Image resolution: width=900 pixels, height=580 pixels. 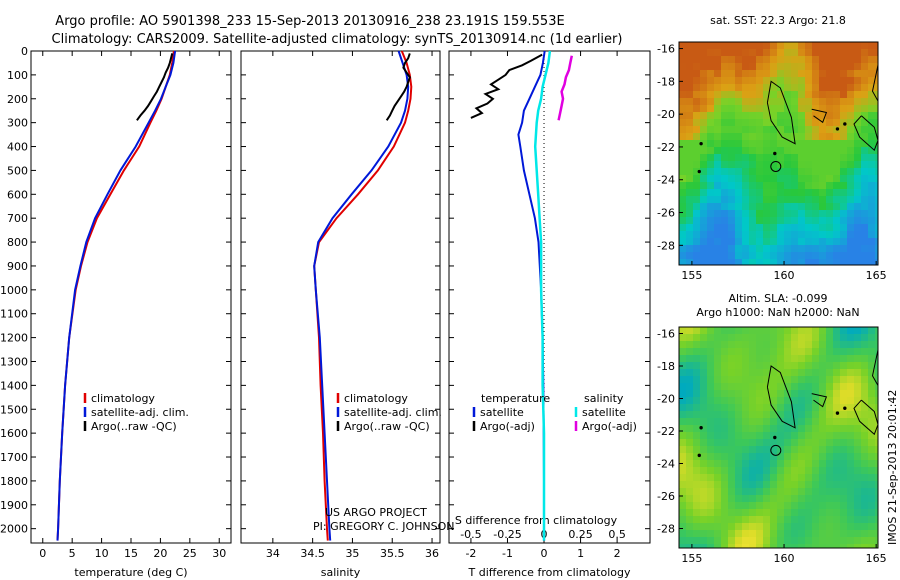 I want to click on s-tick-label: -0.5, so click(x=470, y=534).